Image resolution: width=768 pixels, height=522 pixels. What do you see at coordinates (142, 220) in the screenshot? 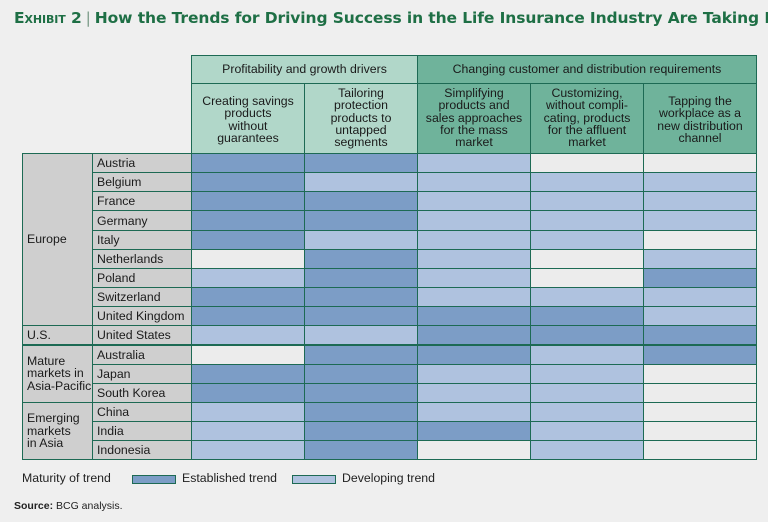
I see `country-label: Germany` at bounding box center [142, 220].